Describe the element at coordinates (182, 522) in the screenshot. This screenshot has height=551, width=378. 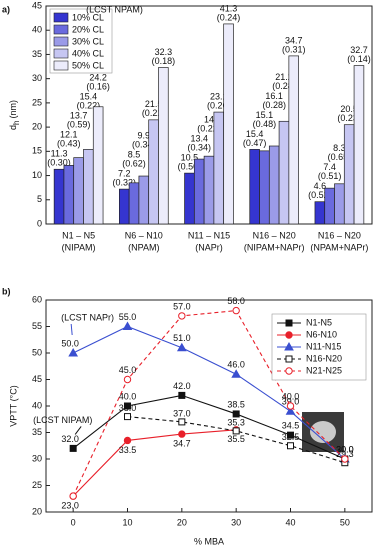
I see `x-tick-label: 20` at that location.